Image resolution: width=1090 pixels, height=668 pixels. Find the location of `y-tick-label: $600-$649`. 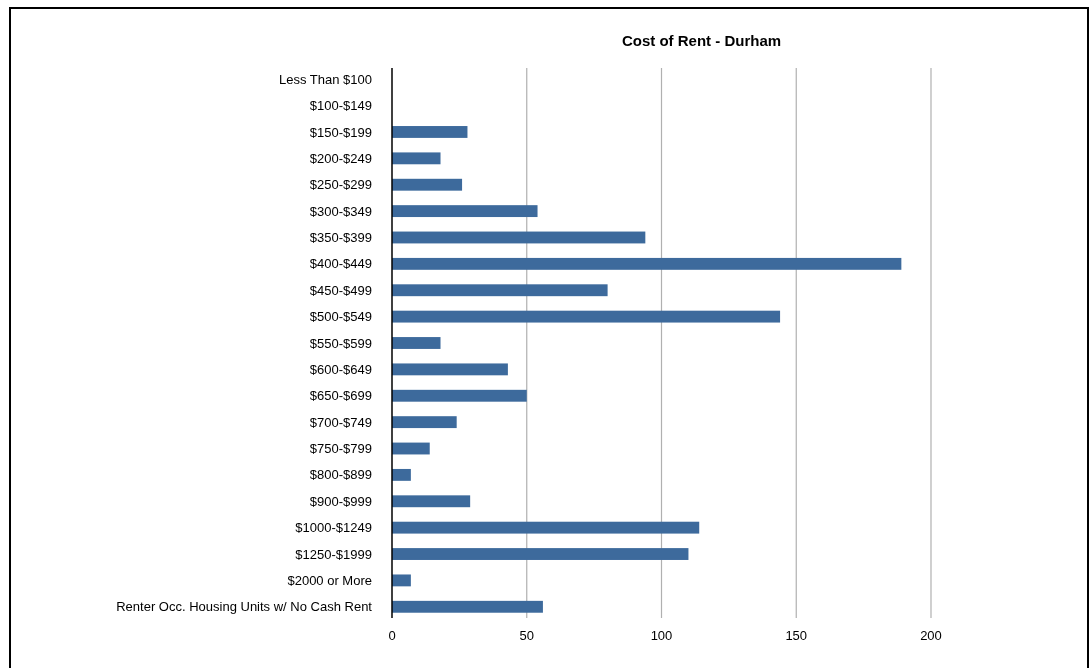

y-tick-label: $600-$649 is located at coordinates (340, 369).